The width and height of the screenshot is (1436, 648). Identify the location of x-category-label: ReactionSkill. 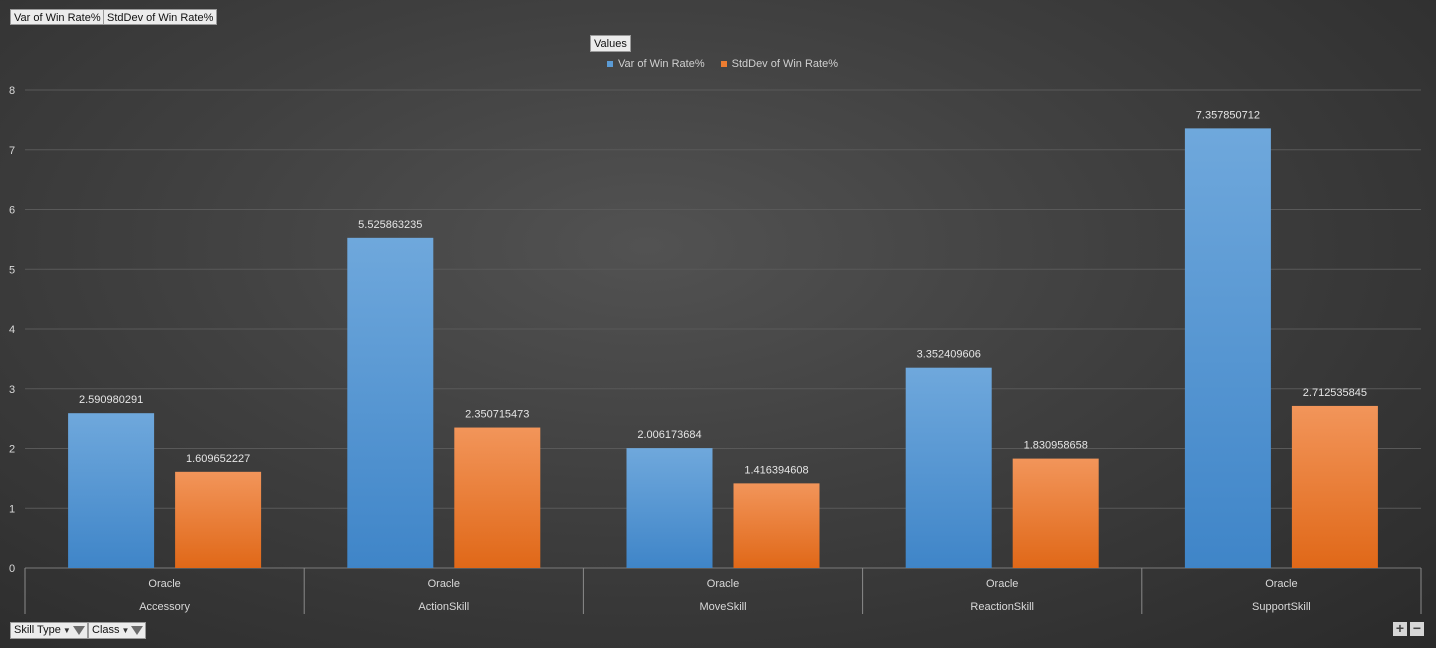
(1002, 607).